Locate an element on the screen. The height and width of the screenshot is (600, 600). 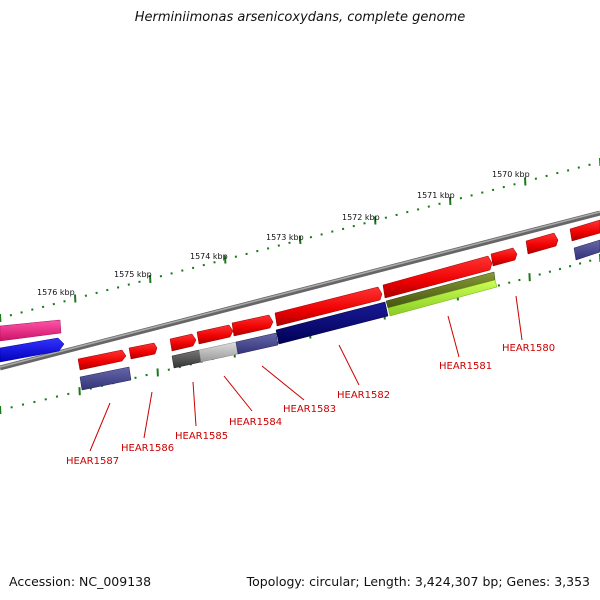
scale-label-1573: 1573 kbp is located at coordinates (285, 237).